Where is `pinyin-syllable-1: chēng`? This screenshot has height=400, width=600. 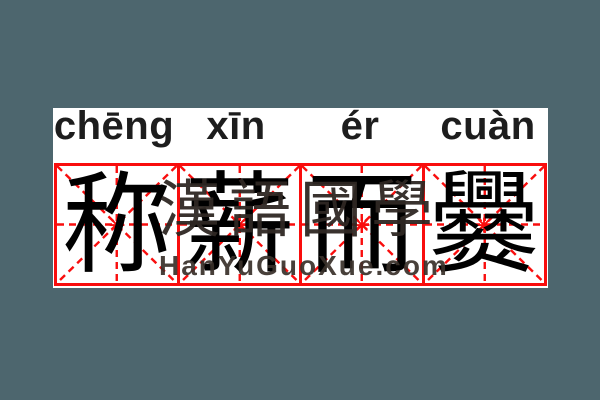 pinyin-syllable-1: chēng is located at coordinates (114, 126).